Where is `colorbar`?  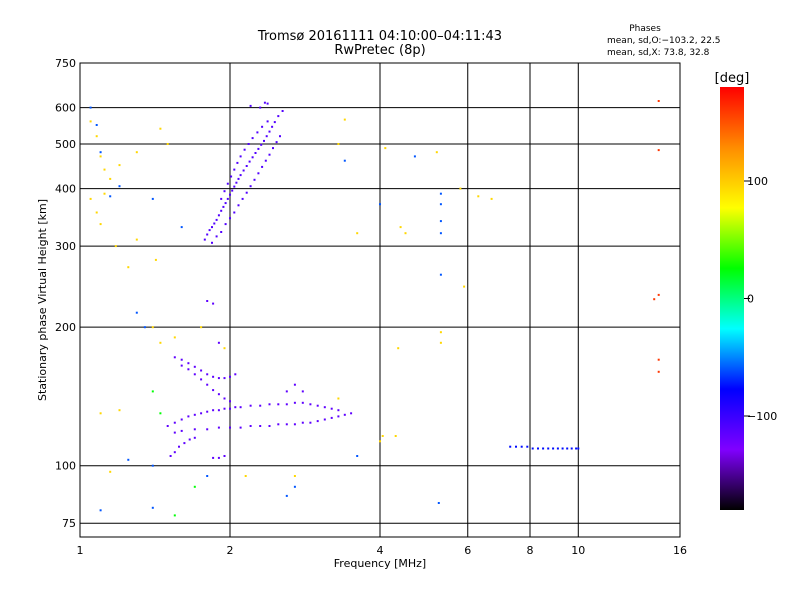 colorbar is located at coordinates (732, 298).